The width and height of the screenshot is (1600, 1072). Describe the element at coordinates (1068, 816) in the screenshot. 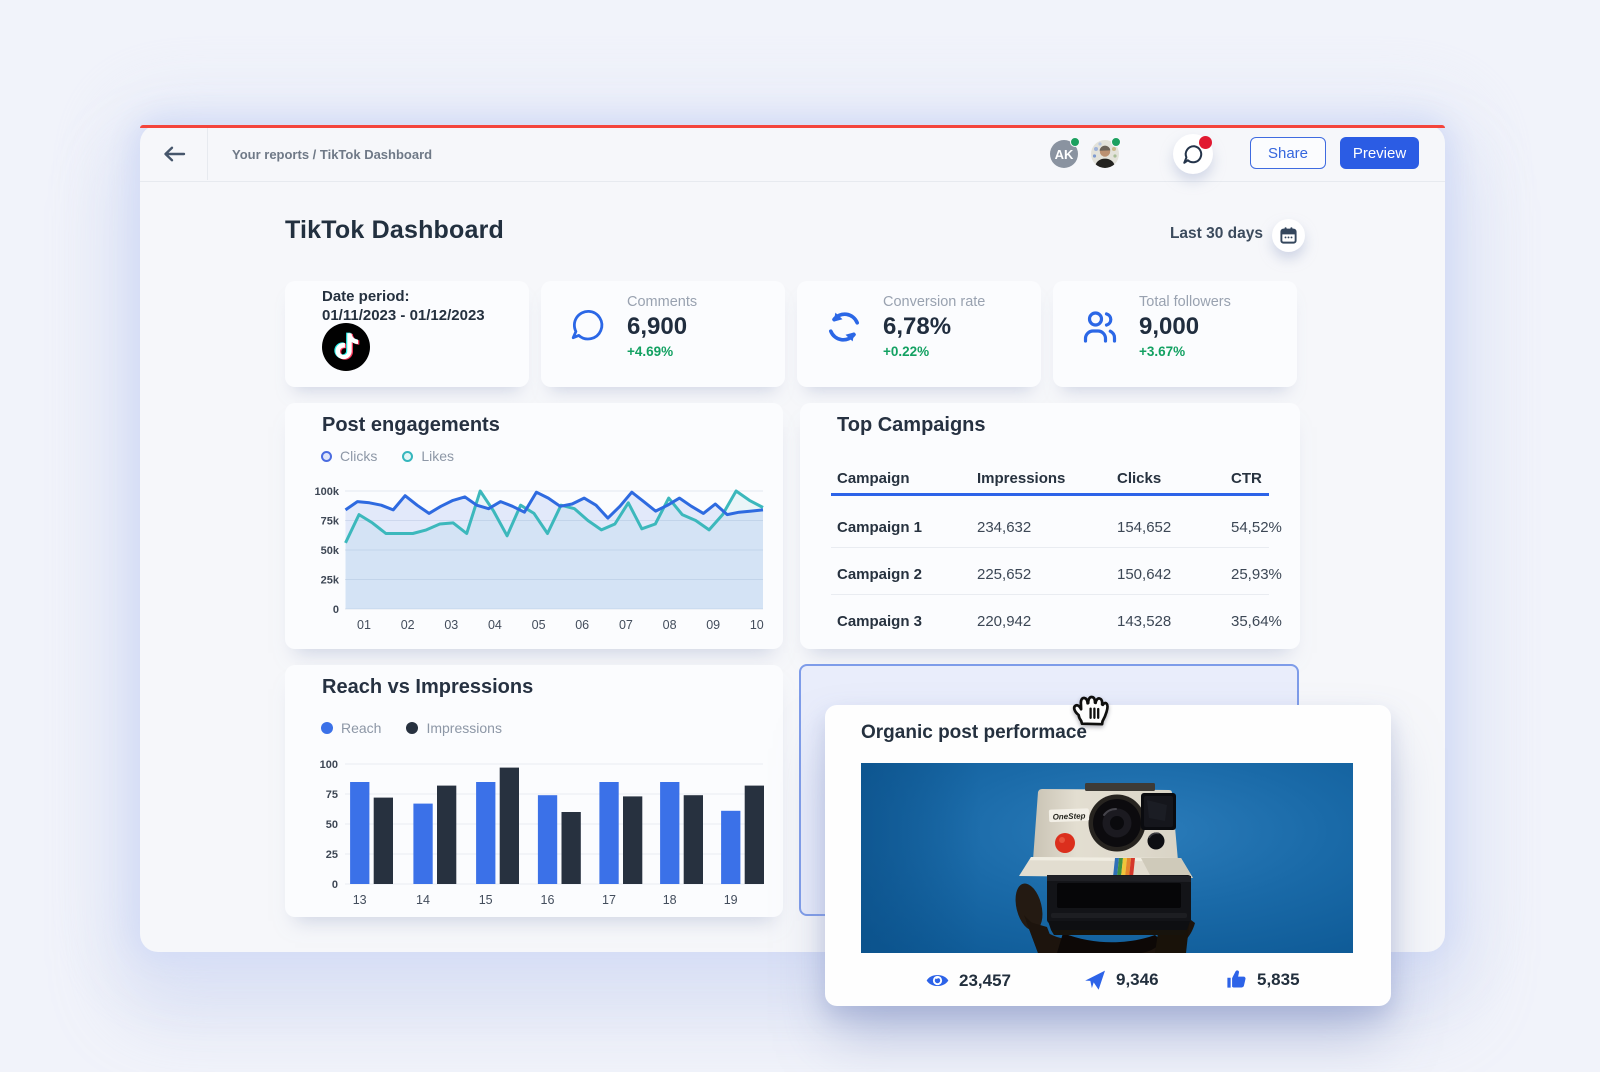

I see `svg-text: OneStep` at that location.